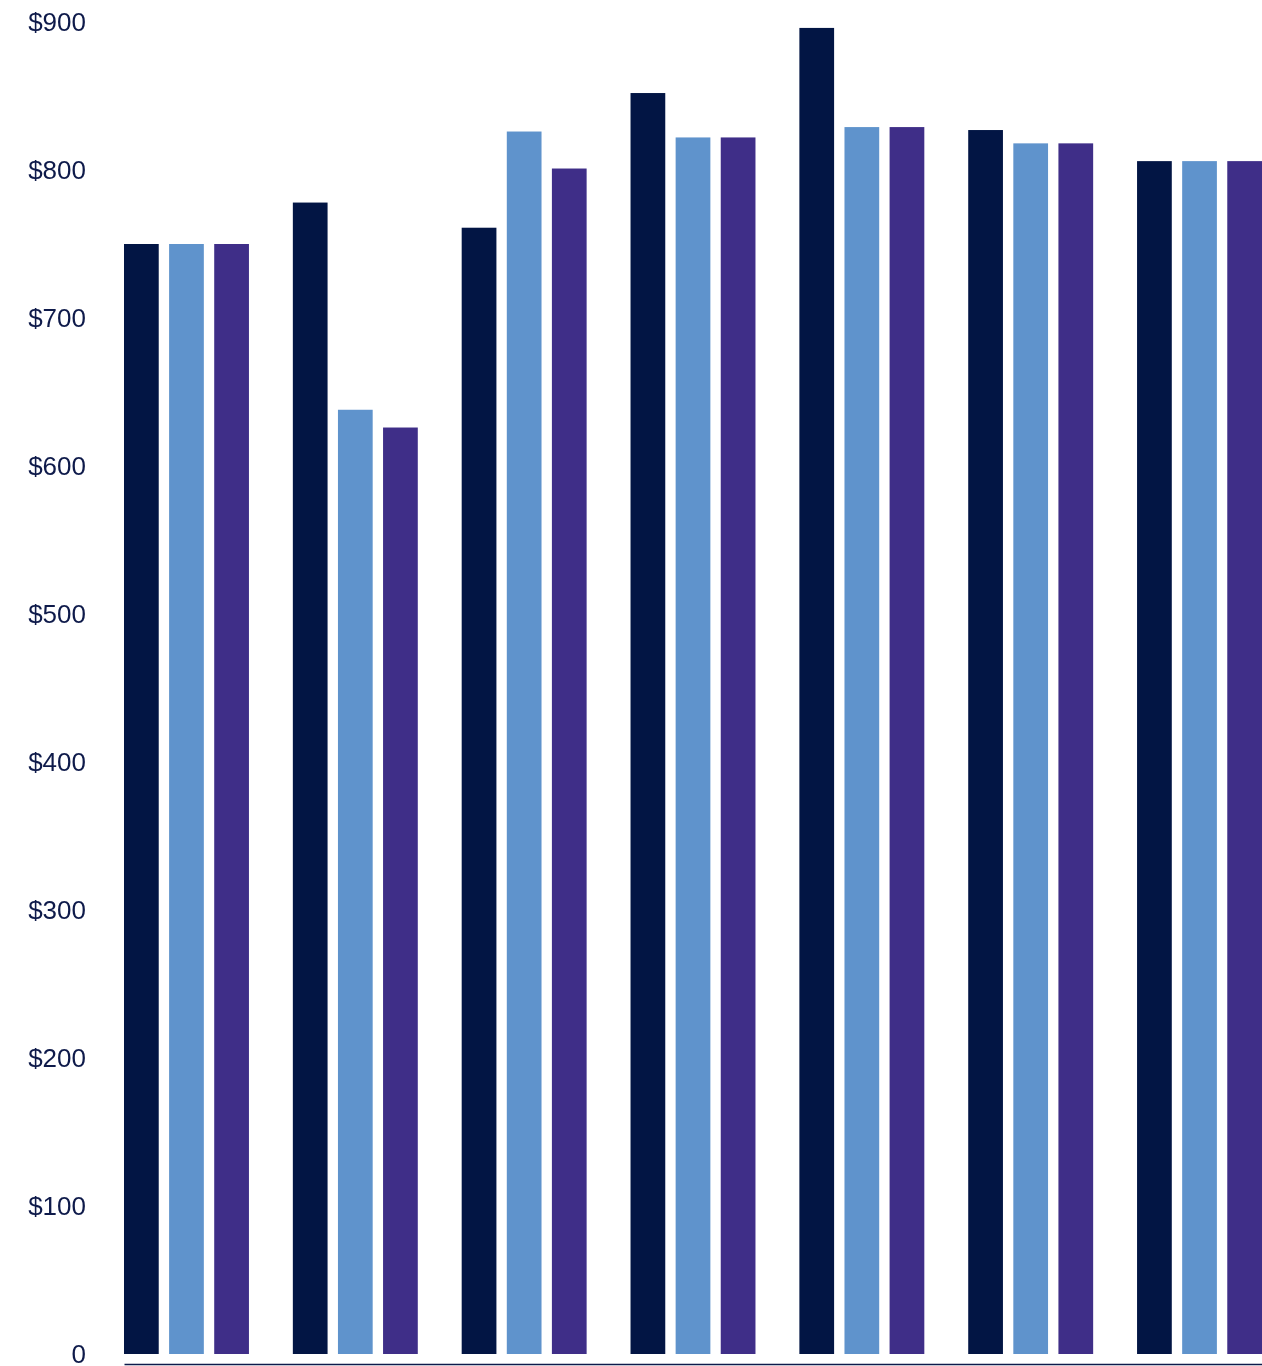  Describe the element at coordinates (57, 317) in the screenshot. I see `y-tick-label: $700` at that location.